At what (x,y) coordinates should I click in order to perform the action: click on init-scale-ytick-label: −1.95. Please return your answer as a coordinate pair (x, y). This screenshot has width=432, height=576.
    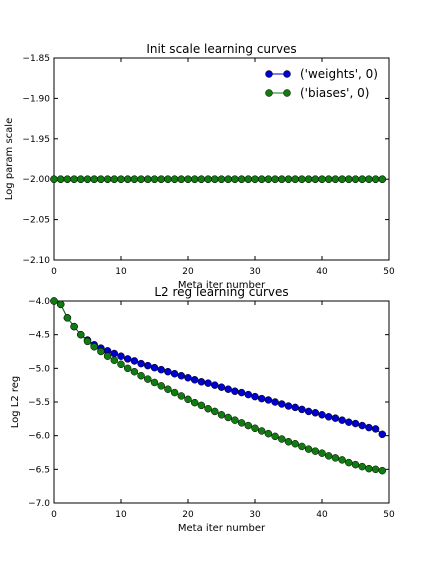
    Looking at the image, I should click on (36, 140).